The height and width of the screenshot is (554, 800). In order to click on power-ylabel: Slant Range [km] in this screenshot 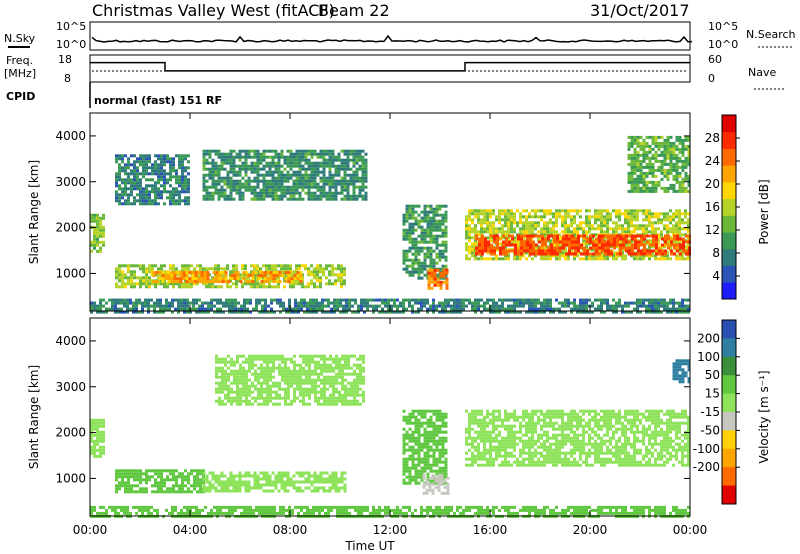, I will do `click(34, 212)`.